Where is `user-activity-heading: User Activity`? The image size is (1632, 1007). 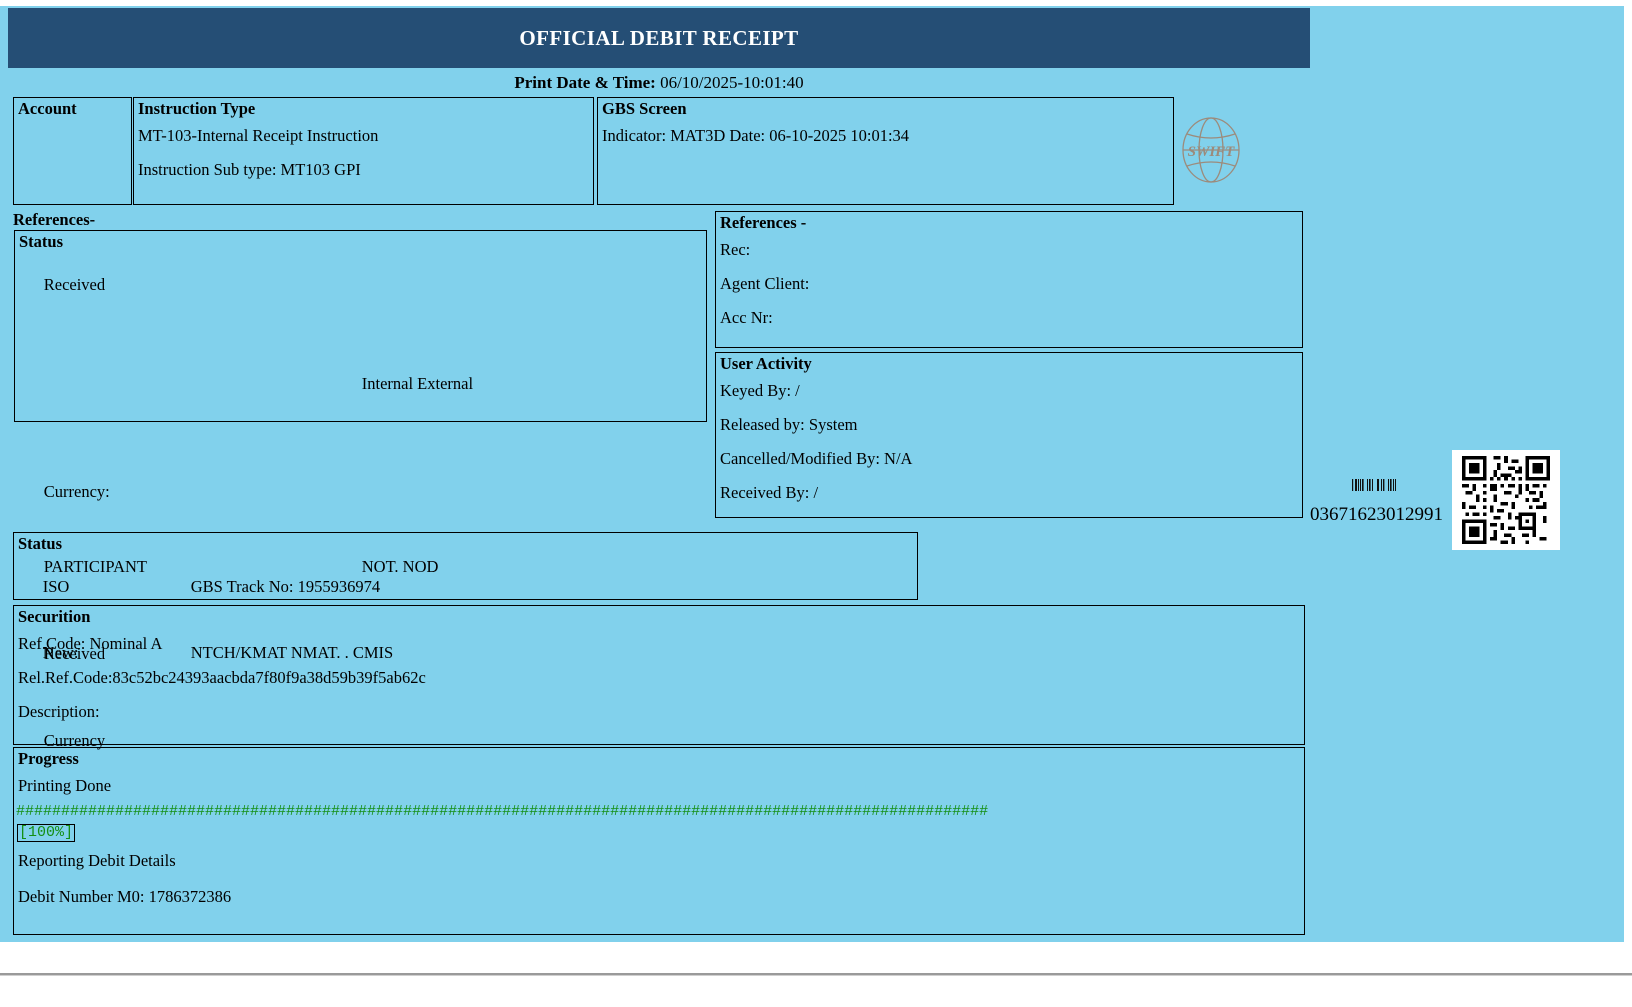 user-activity-heading: User Activity is located at coordinates (766, 363).